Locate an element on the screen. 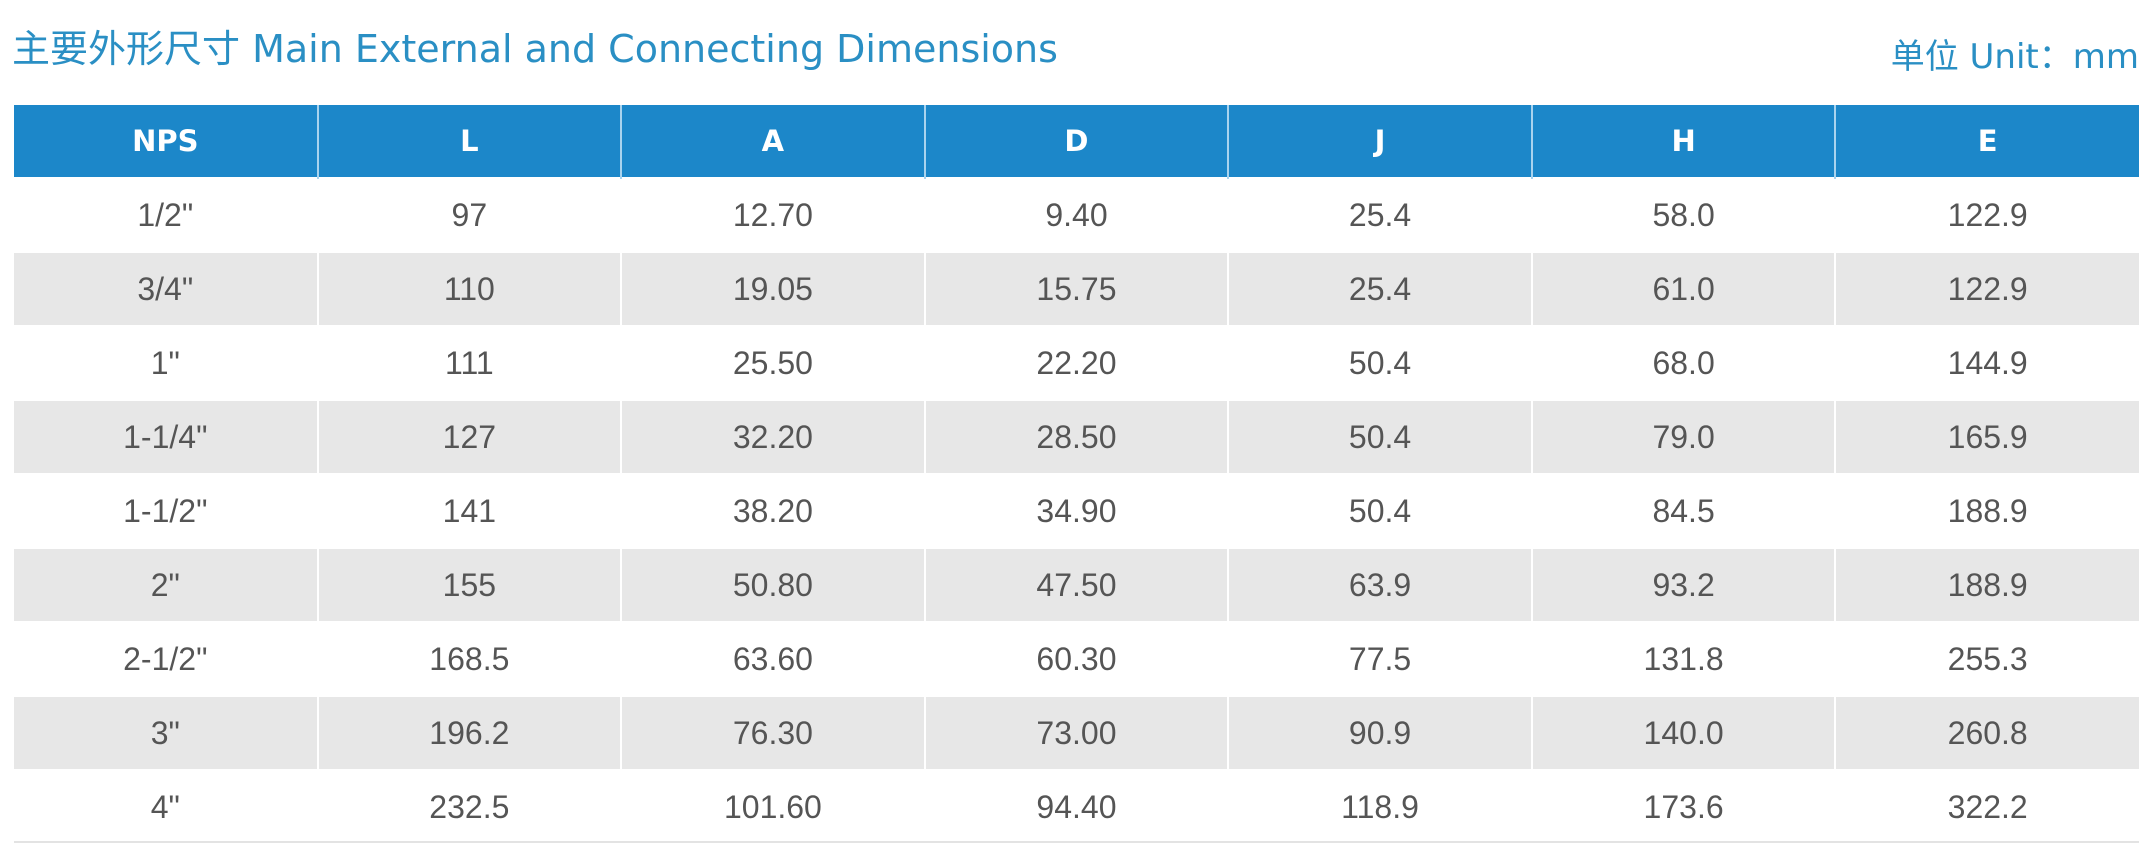 This screenshot has width=2151, height=853. column-header-nps: NPS is located at coordinates (166, 141).